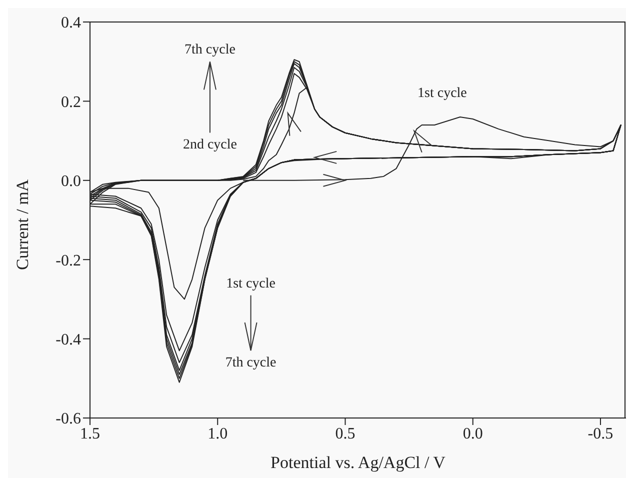 The width and height of the screenshot is (634, 486). Describe the element at coordinates (90, 433) in the screenshot. I see `x-tick-label: 1.5` at that location.